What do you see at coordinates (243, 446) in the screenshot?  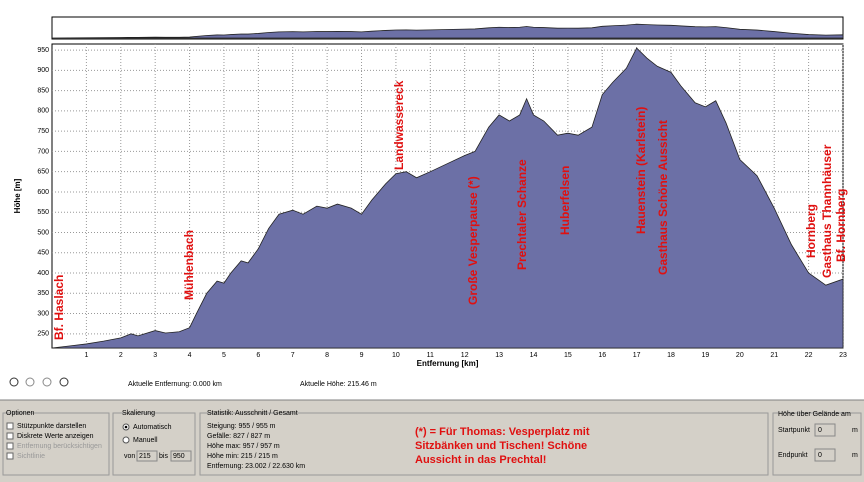 I see `stat-line: Höhe max: 957 / 957 m` at bounding box center [243, 446].